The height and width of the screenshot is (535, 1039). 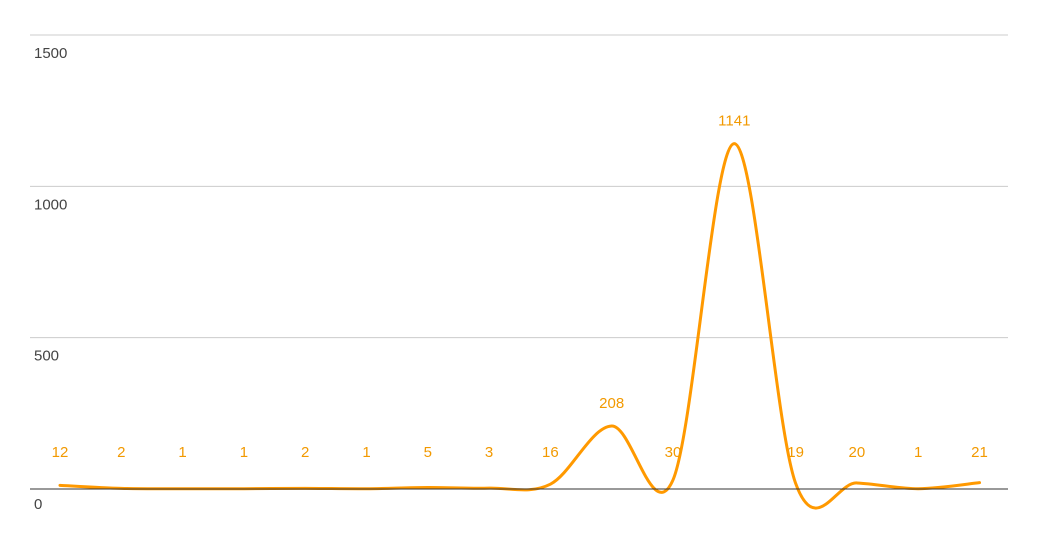 What do you see at coordinates (428, 452) in the screenshot?
I see `data-label: 5` at bounding box center [428, 452].